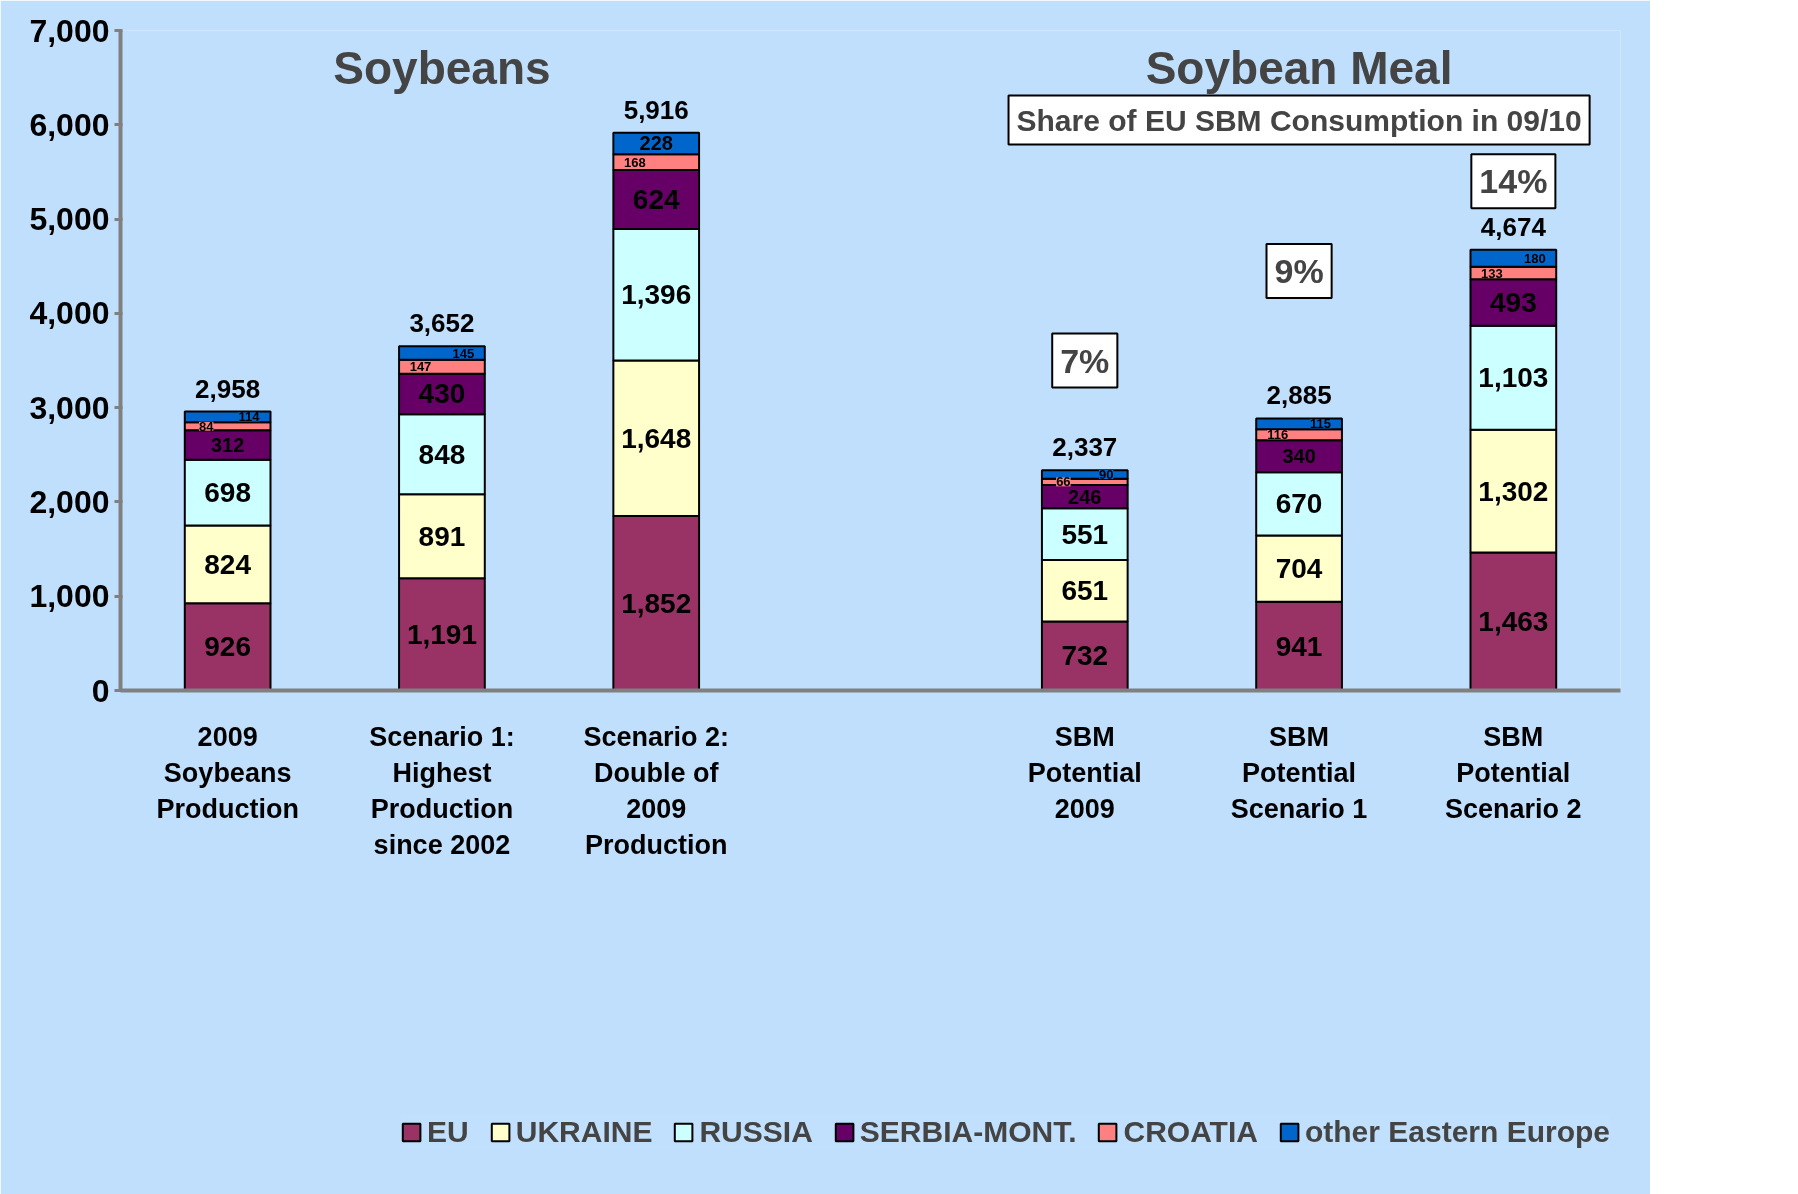  What do you see at coordinates (656, 603) in the screenshot?
I see `data-label: 1,852` at bounding box center [656, 603].